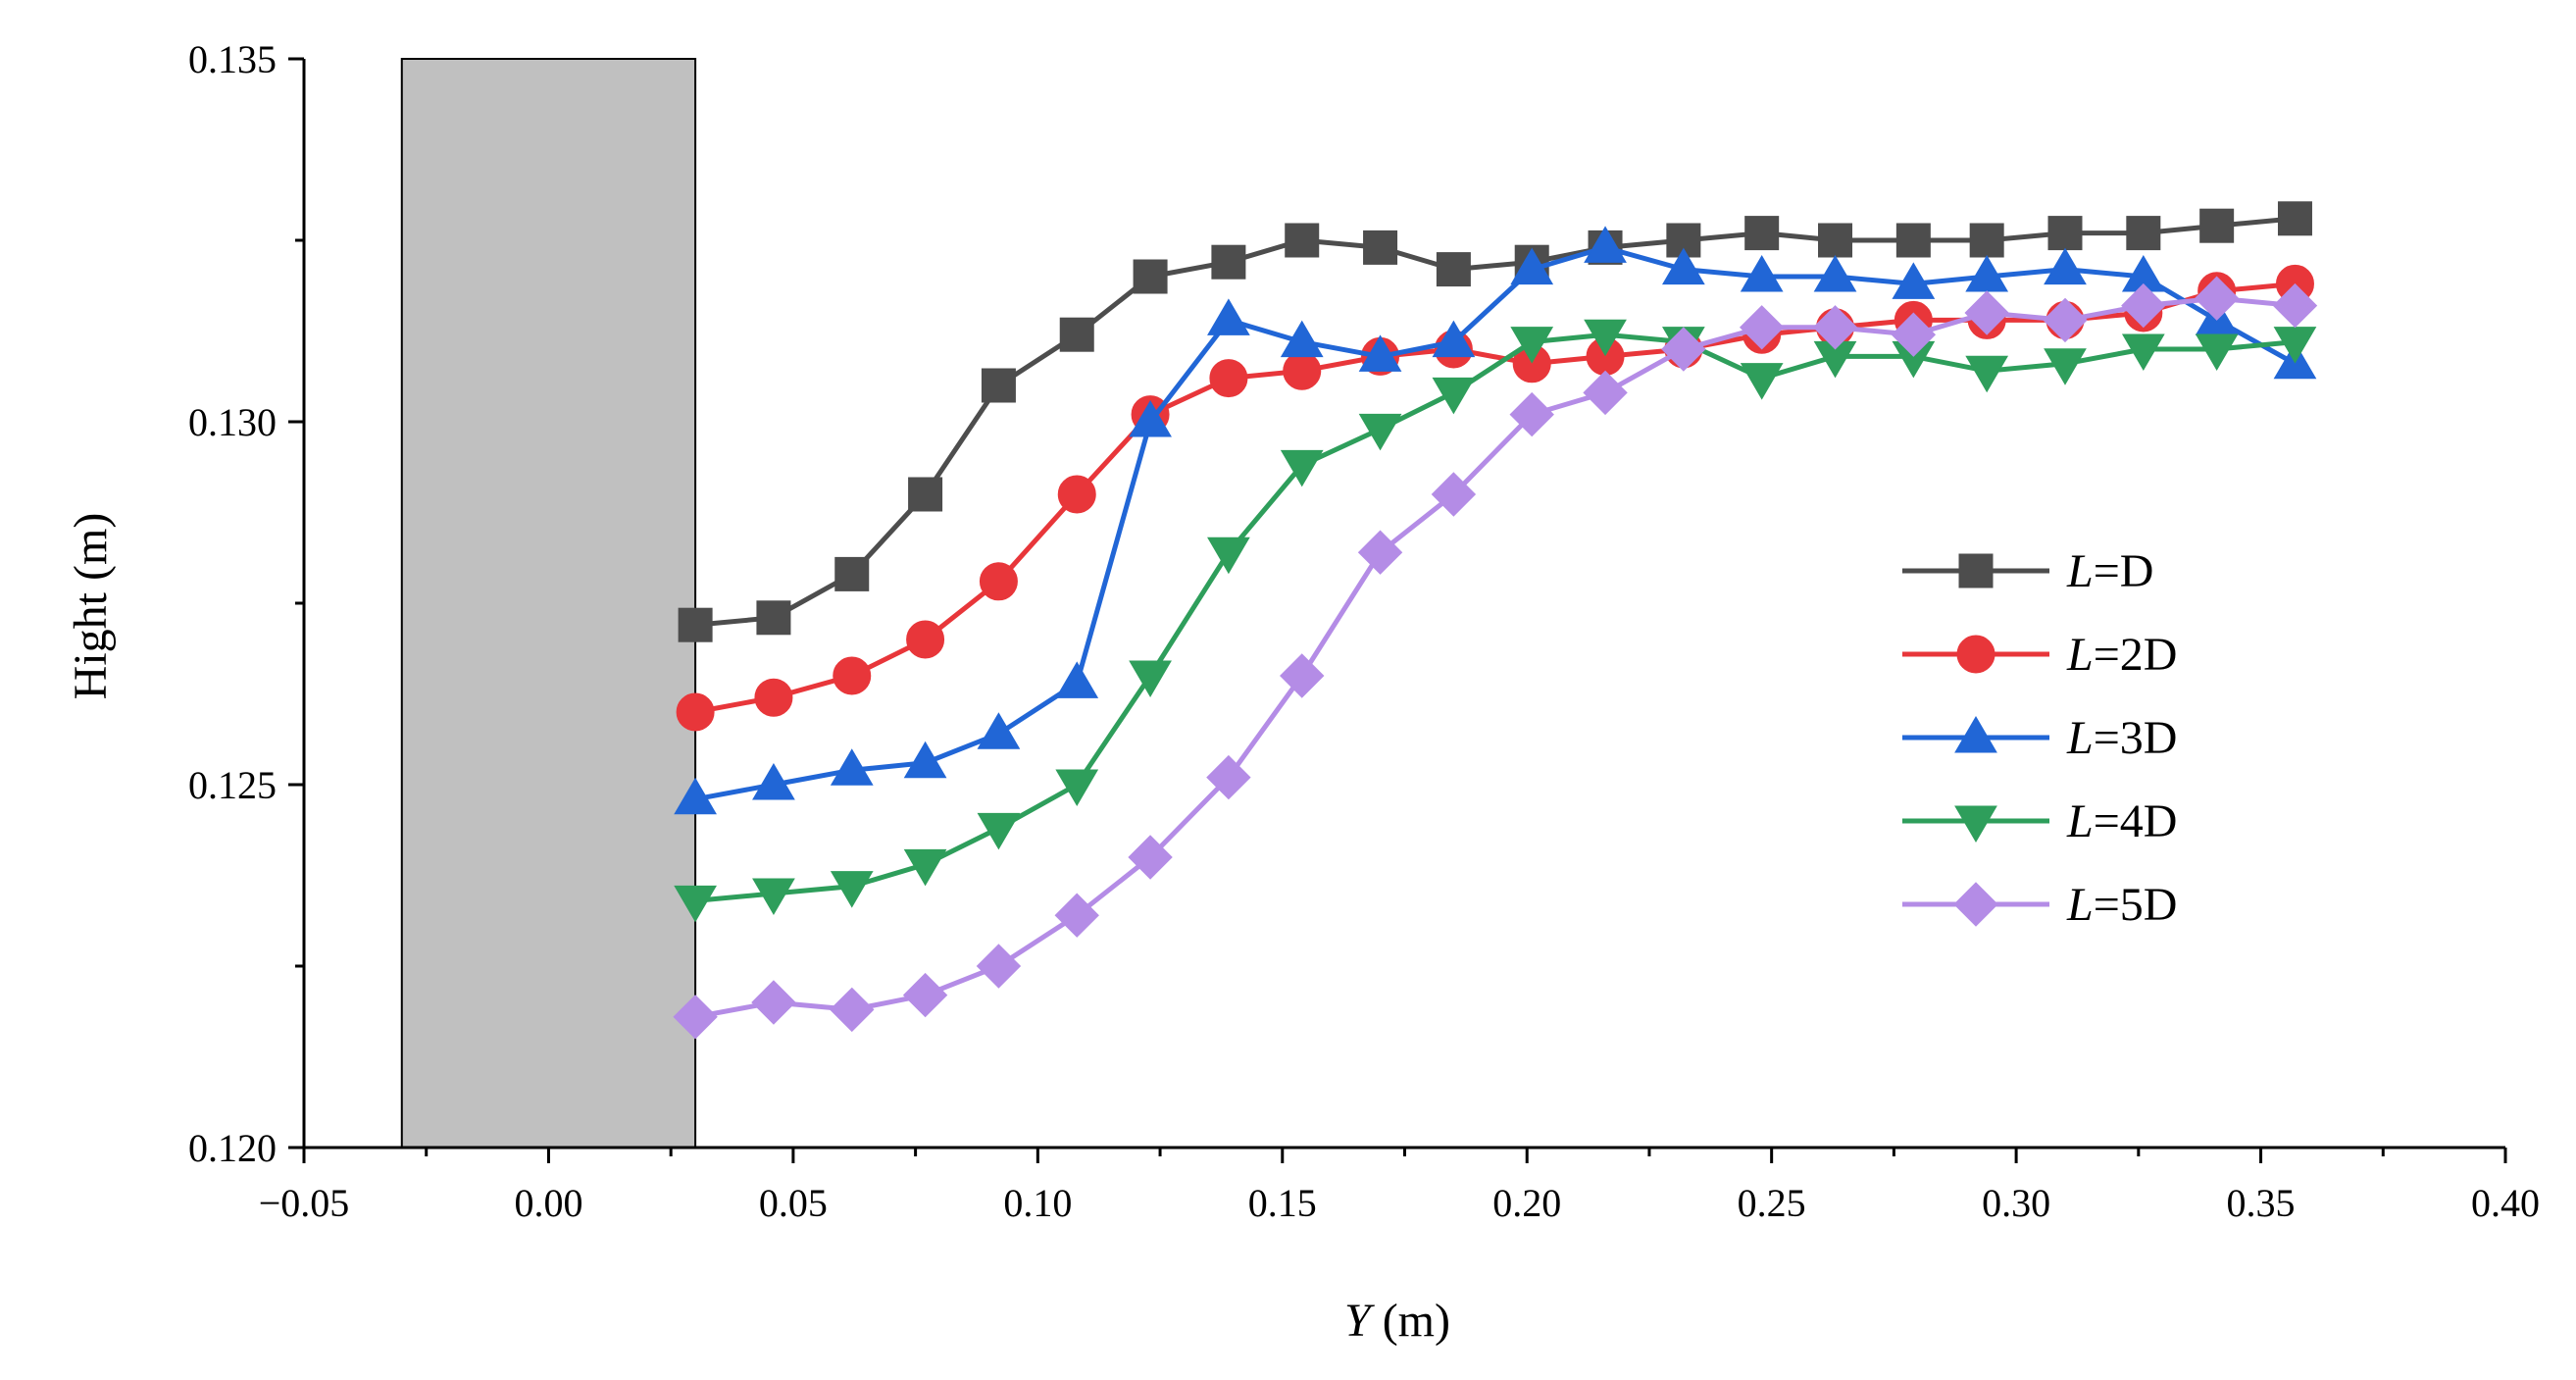  What do you see at coordinates (2143, 352) in the screenshot?
I see `data-point-L=4D-19` at bounding box center [2143, 352].